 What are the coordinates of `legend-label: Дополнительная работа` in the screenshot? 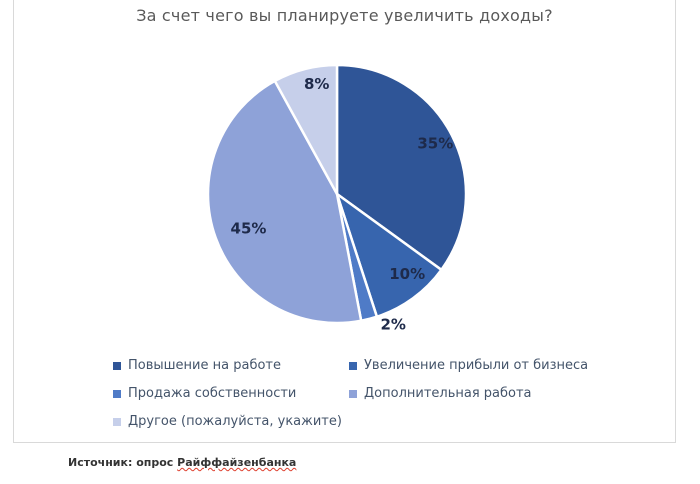 It's located at (448, 393).